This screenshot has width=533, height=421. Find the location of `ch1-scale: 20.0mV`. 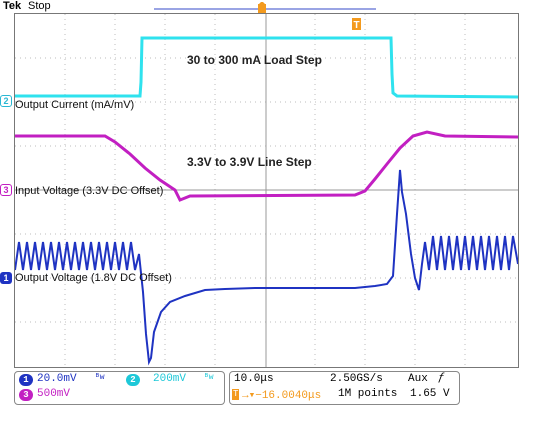

ch1-scale: 20.0mV is located at coordinates (57, 379).